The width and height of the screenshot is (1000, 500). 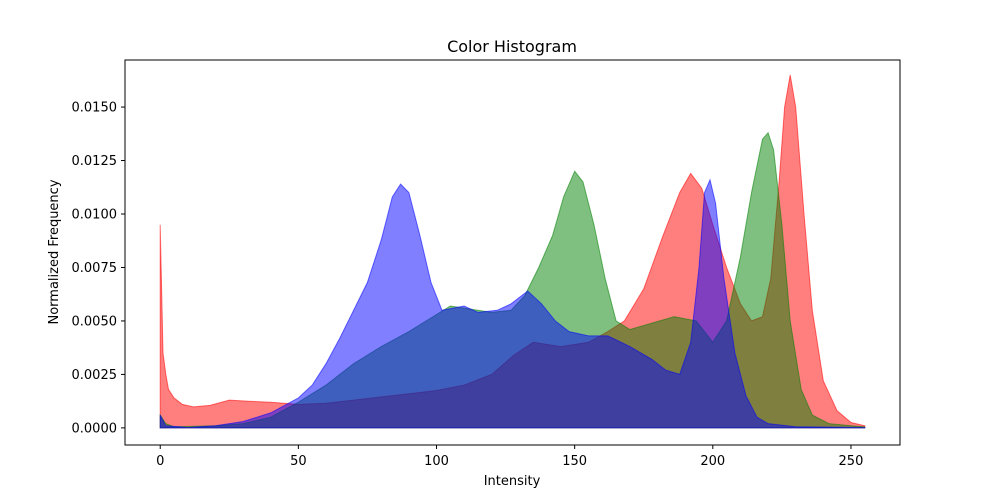 I want to click on chart-title: Color Histogram, so click(x=512, y=46).